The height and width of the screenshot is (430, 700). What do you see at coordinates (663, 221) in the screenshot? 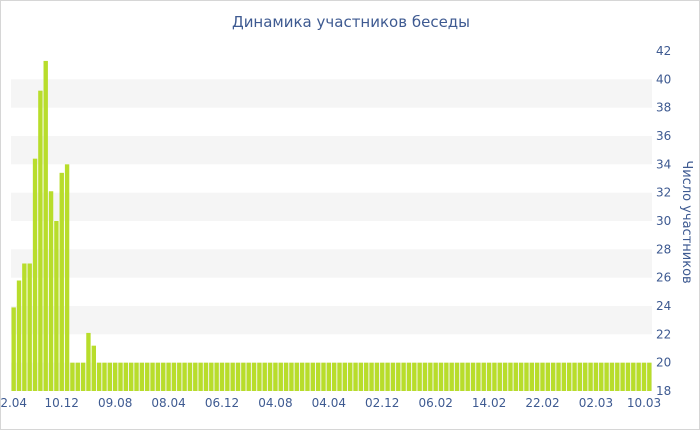
I see `y-tick-labels: 18 20 22 24 26 28 30 32 34 36 38 40 42` at bounding box center [663, 221].